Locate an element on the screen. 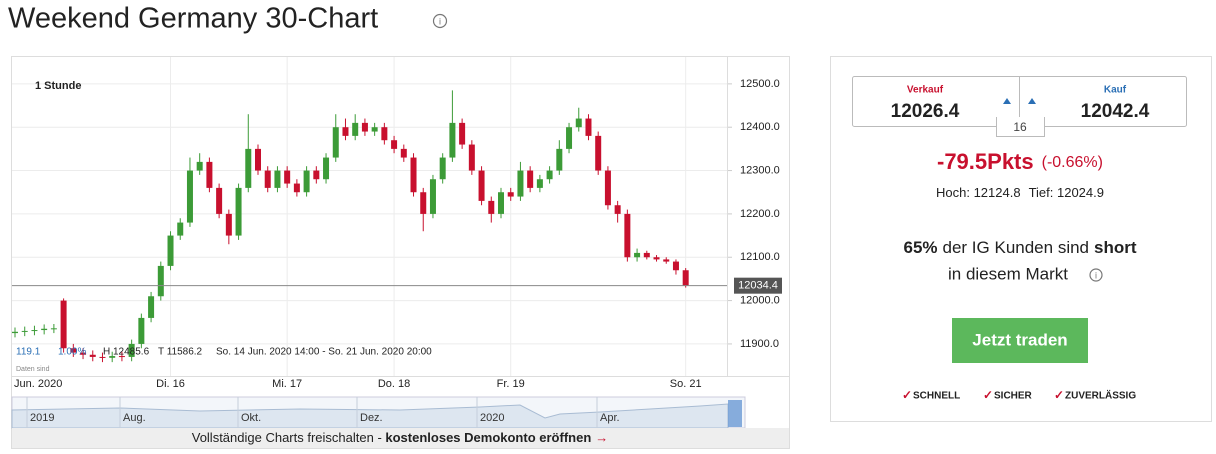  spread-tab is located at coordinates (1020, 127).